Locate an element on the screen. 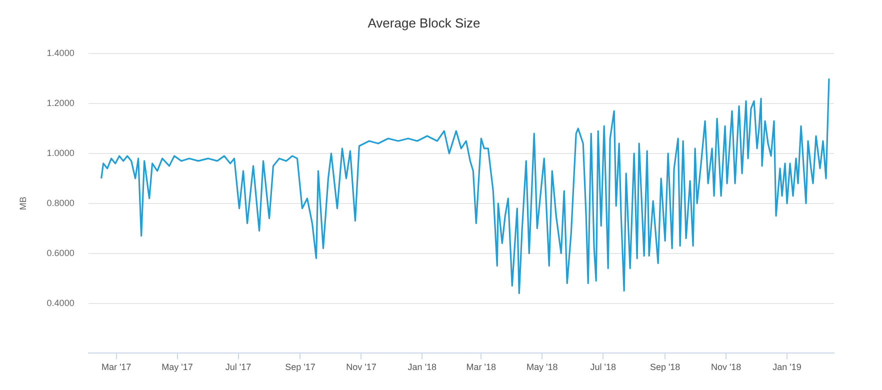 Image resolution: width=882 pixels, height=390 pixels. x-tick-label: Jul '17 is located at coordinates (238, 367).